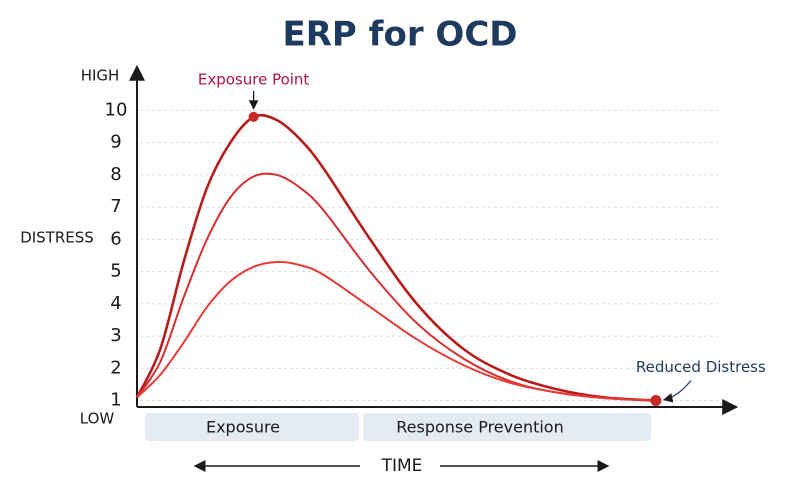 Image resolution: width=800 pixels, height=490 pixels. What do you see at coordinates (115, 174) in the screenshot?
I see `y-tick-label: 8` at bounding box center [115, 174].